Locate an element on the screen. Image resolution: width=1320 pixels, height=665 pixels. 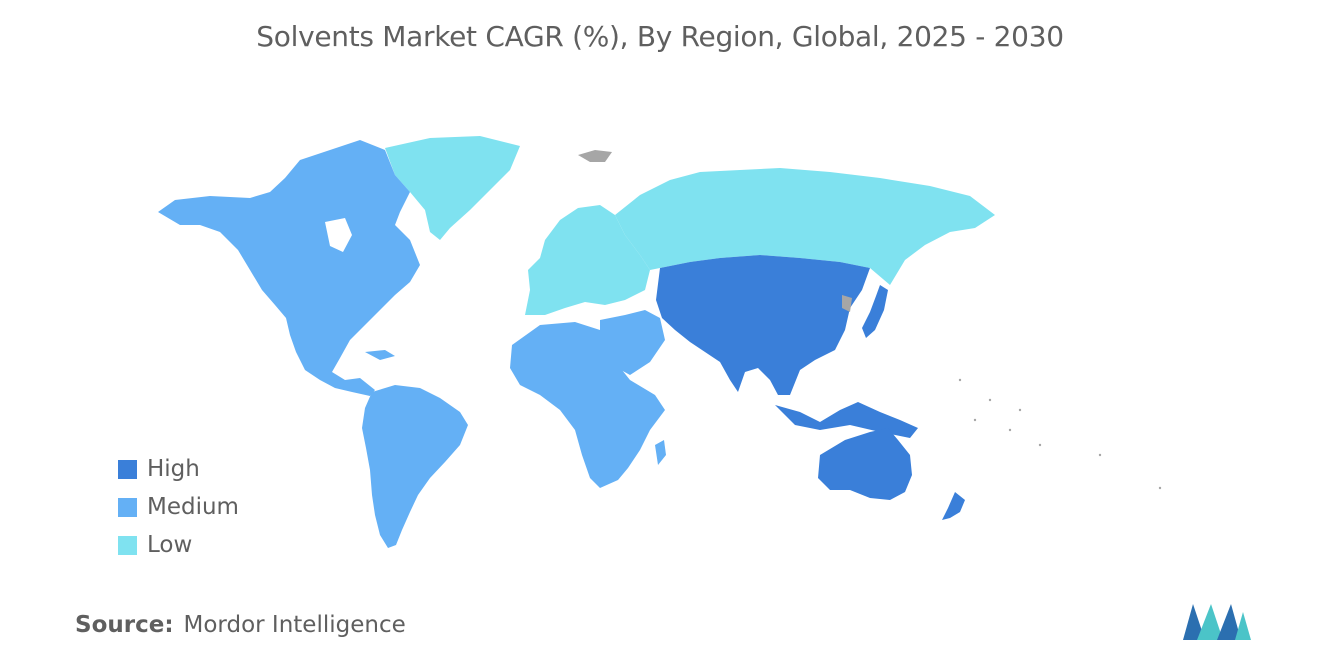
region-africa is located at coordinates (587, 405).